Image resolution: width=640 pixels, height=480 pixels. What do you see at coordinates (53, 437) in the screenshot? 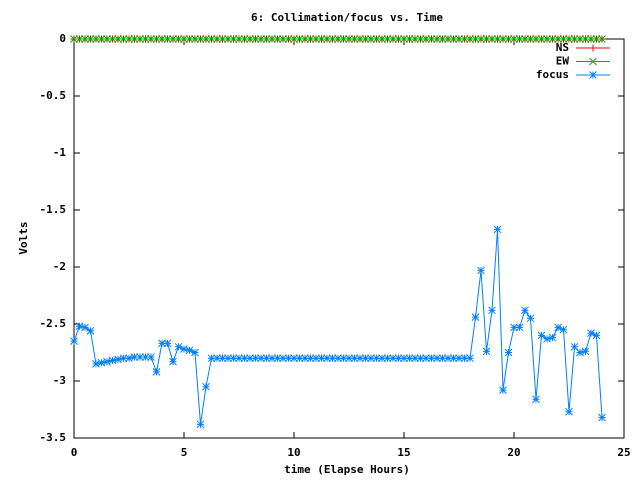
I see `y-tick-label: -3.5` at bounding box center [53, 437].